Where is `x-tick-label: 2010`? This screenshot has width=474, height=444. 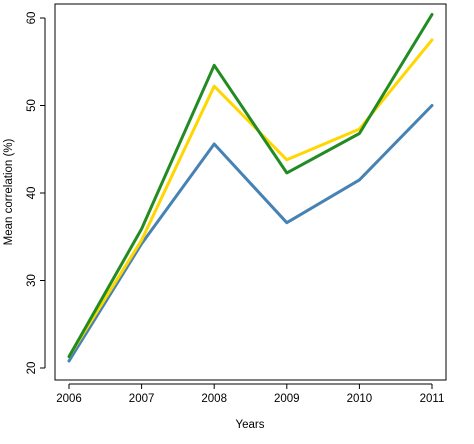
x-tick-label: 2010 is located at coordinates (360, 399).